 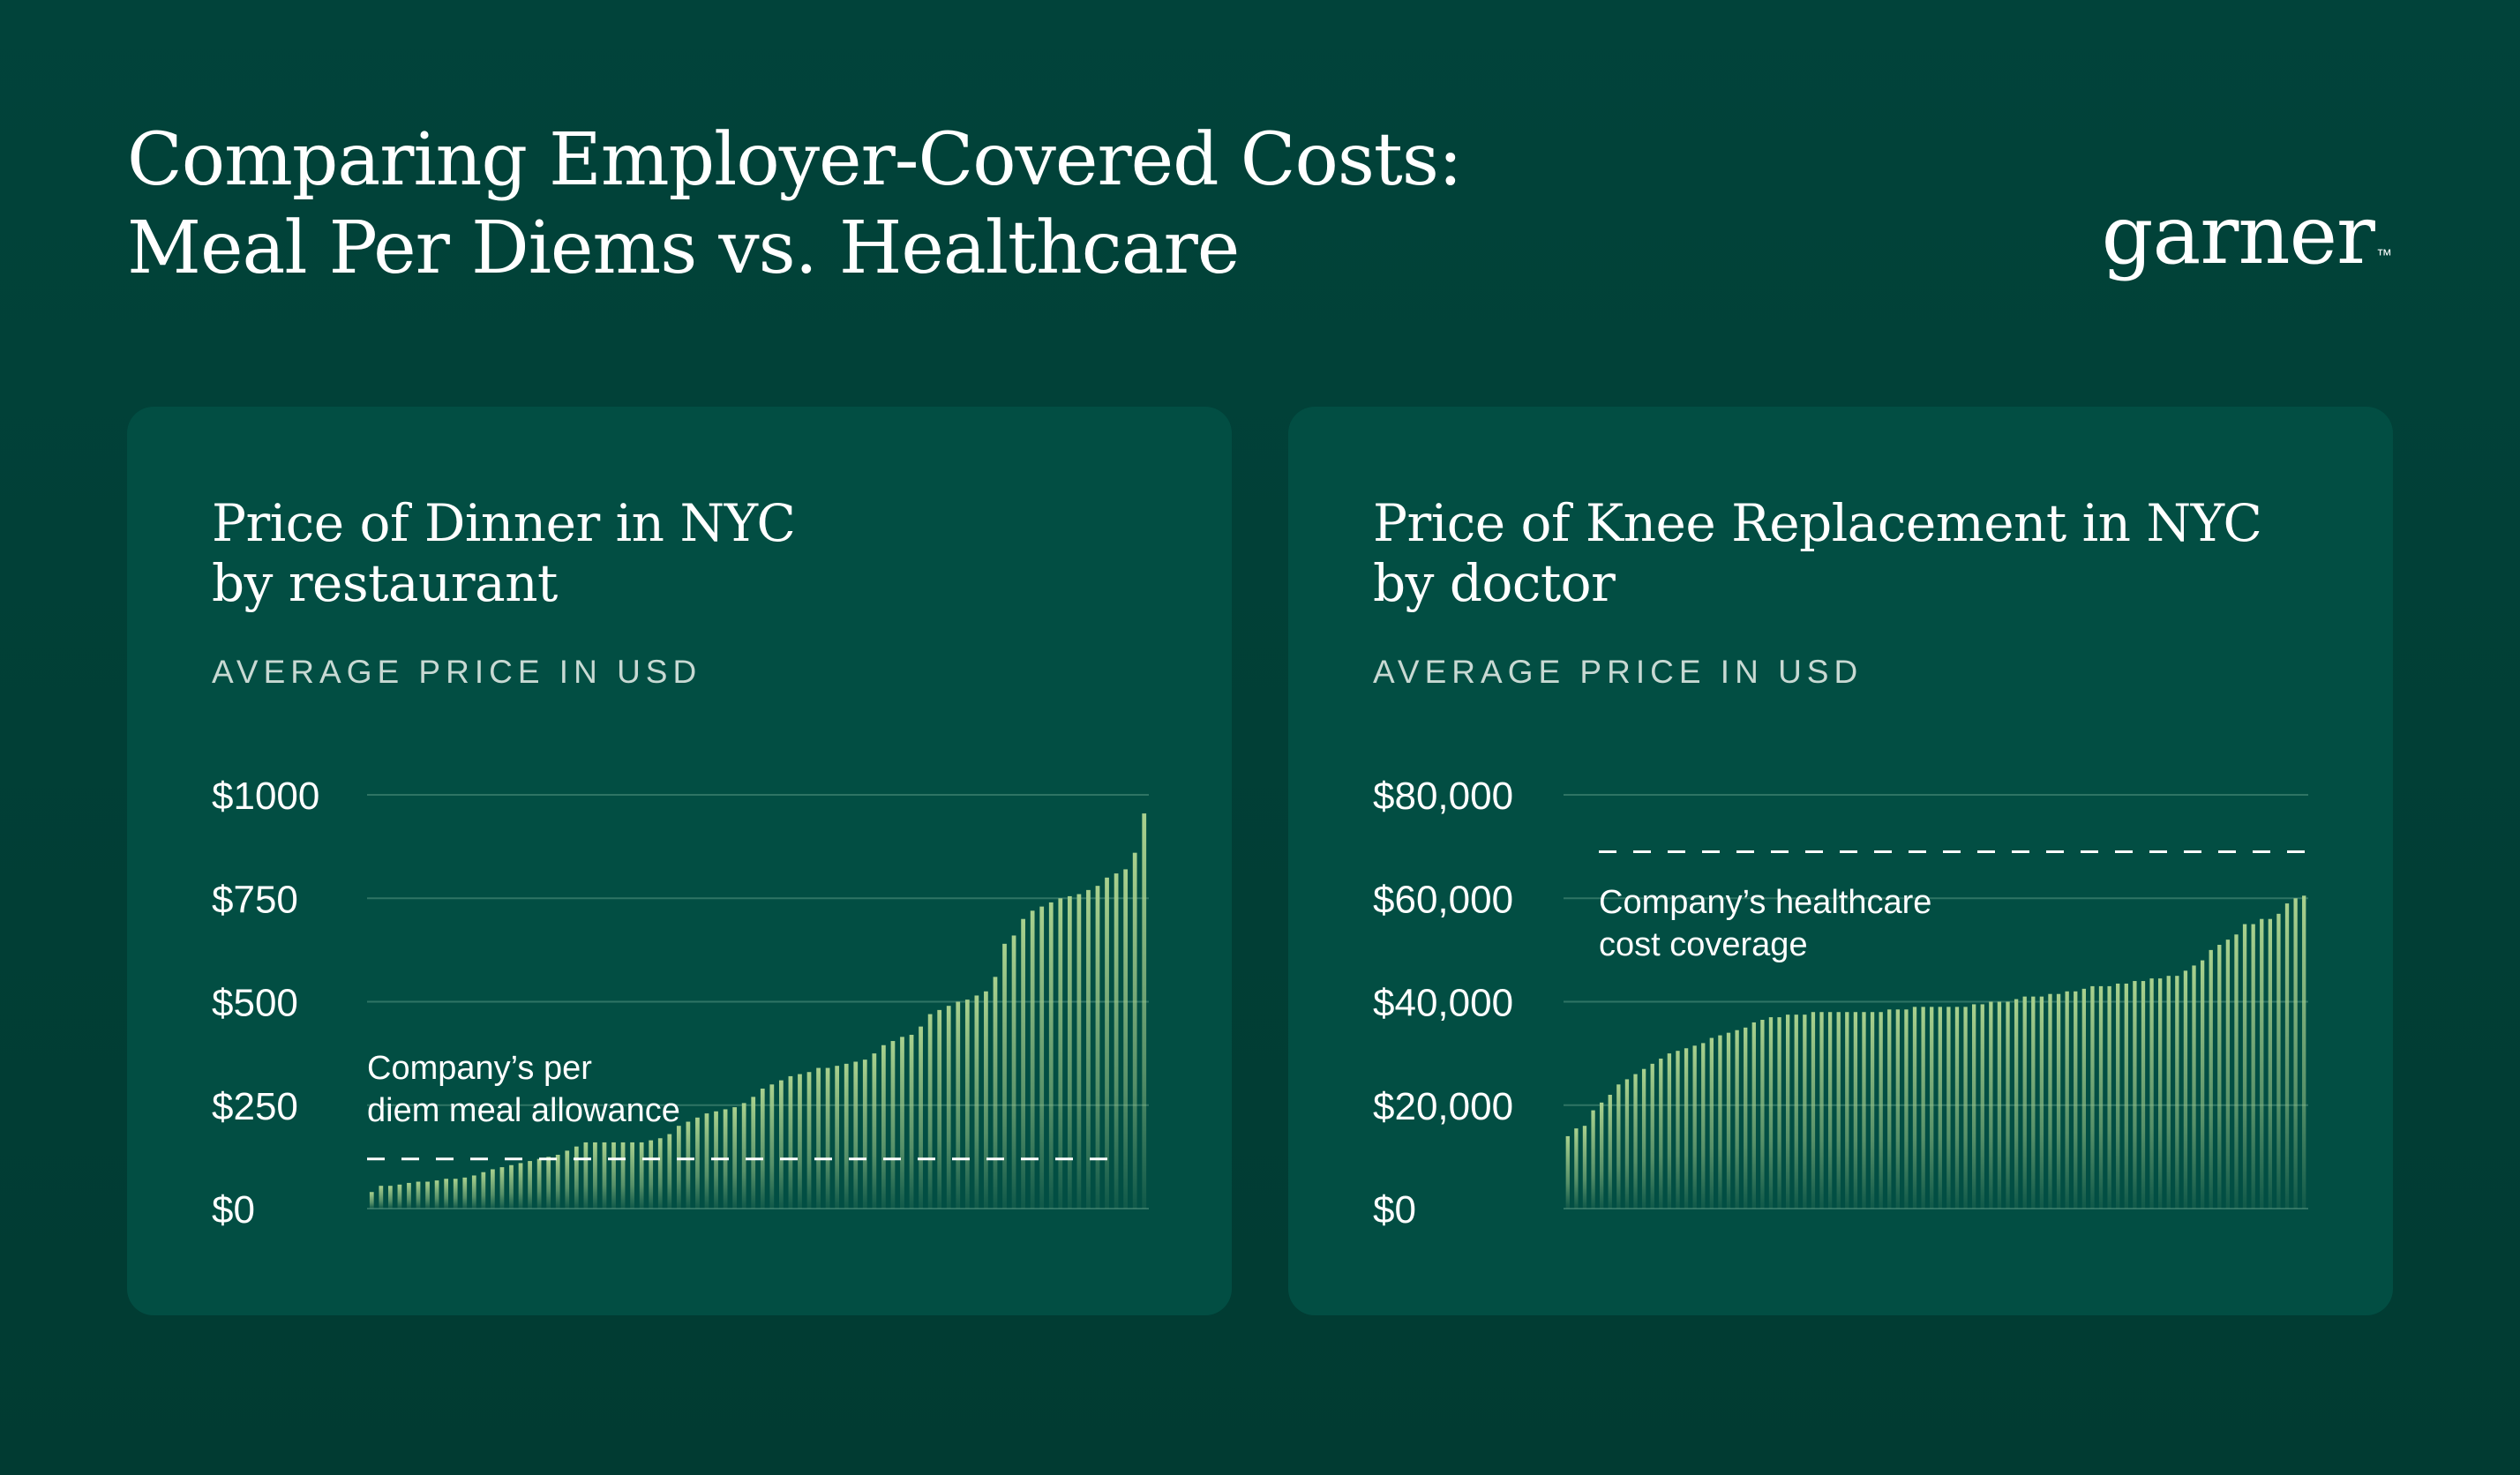 I want to click on trademark-mark: ™, so click(x=2384, y=255).